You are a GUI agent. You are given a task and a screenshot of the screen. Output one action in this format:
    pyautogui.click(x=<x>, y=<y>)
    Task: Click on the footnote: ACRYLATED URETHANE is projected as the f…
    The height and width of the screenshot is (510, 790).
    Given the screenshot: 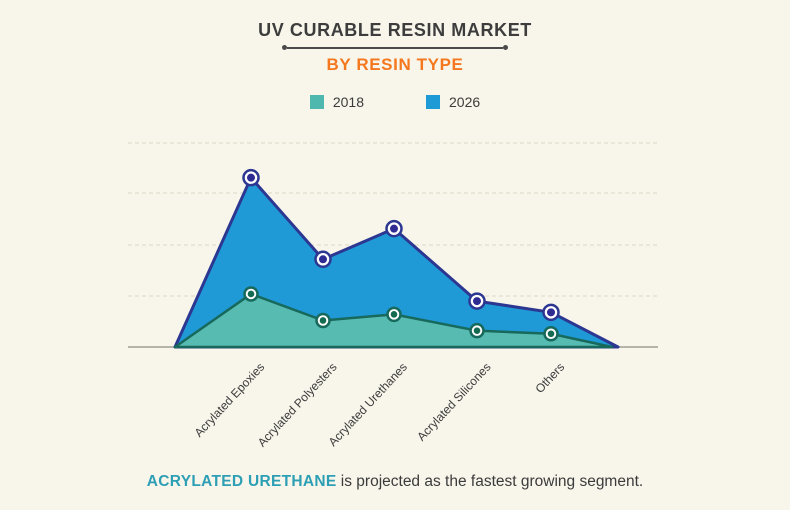 What is the action you would take?
    pyautogui.click(x=395, y=482)
    